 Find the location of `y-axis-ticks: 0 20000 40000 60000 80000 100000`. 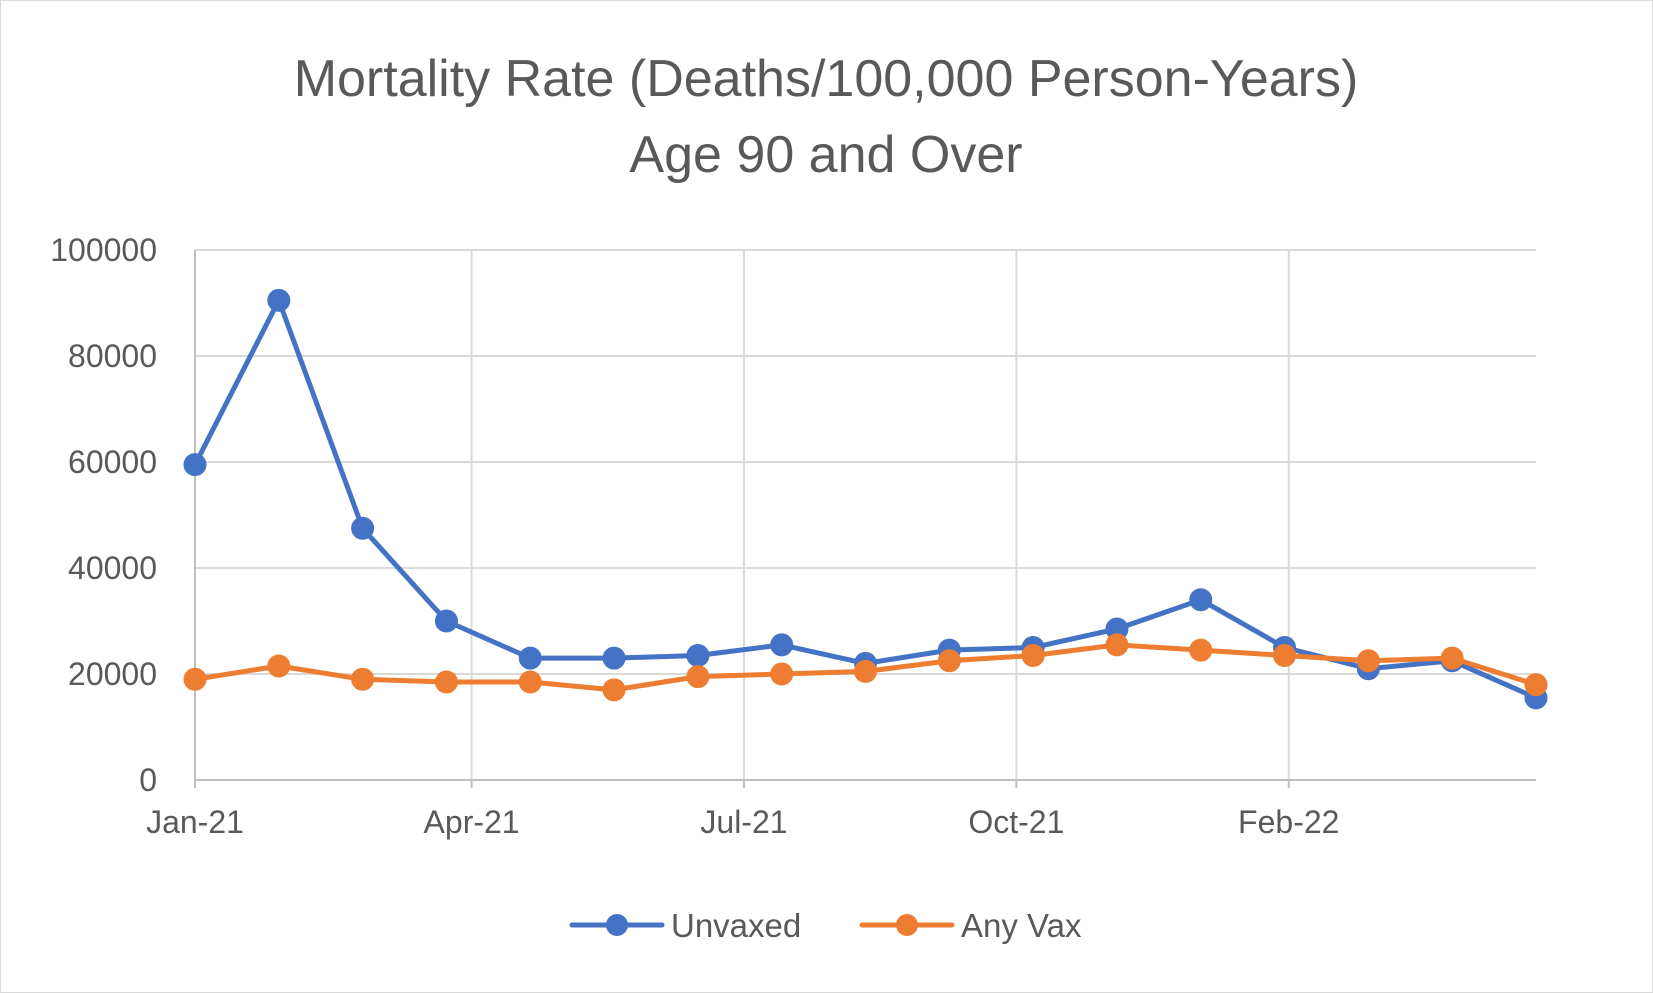

y-axis-ticks: 0 20000 40000 60000 80000 100000 is located at coordinates (103, 515).